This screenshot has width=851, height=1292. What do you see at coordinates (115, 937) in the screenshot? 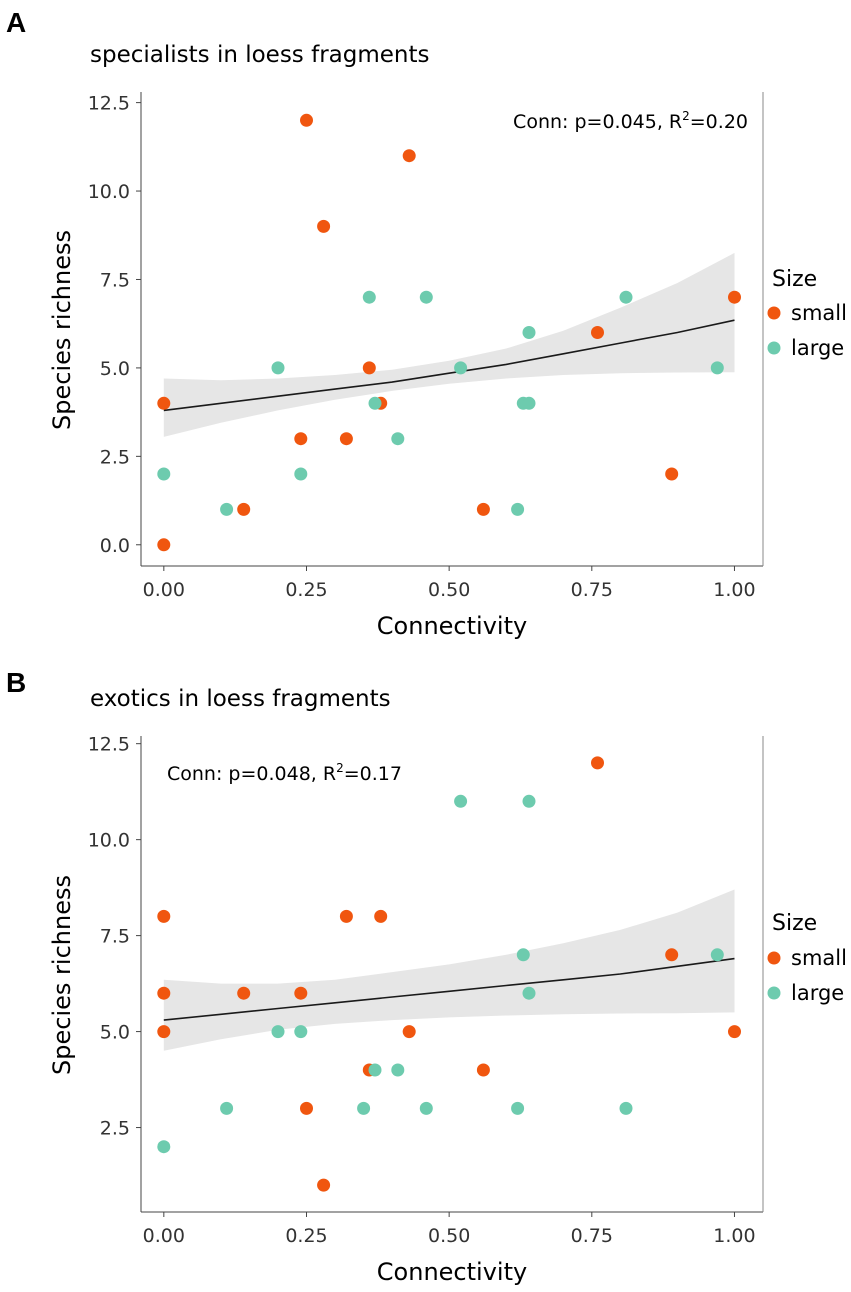
I see `panel-b-y-tick-label: 7.5` at bounding box center [115, 937].